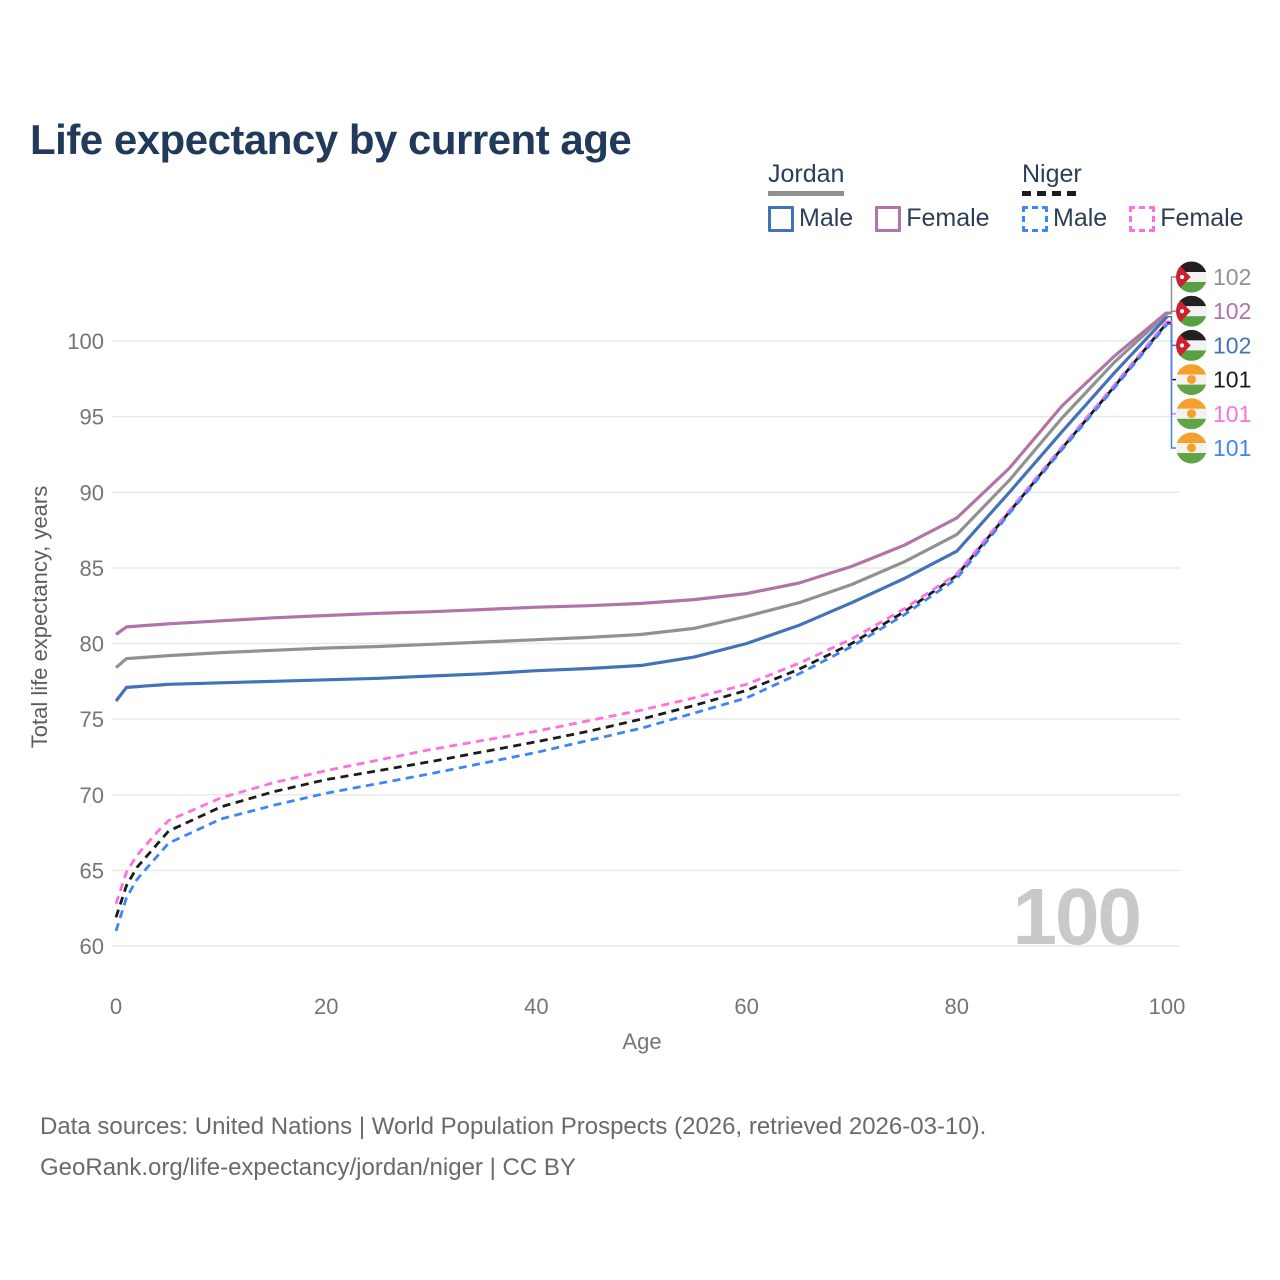 Image resolution: width=1280 pixels, height=1280 pixels. I want to click on page-title: Life expectancy by current age, so click(331, 140).